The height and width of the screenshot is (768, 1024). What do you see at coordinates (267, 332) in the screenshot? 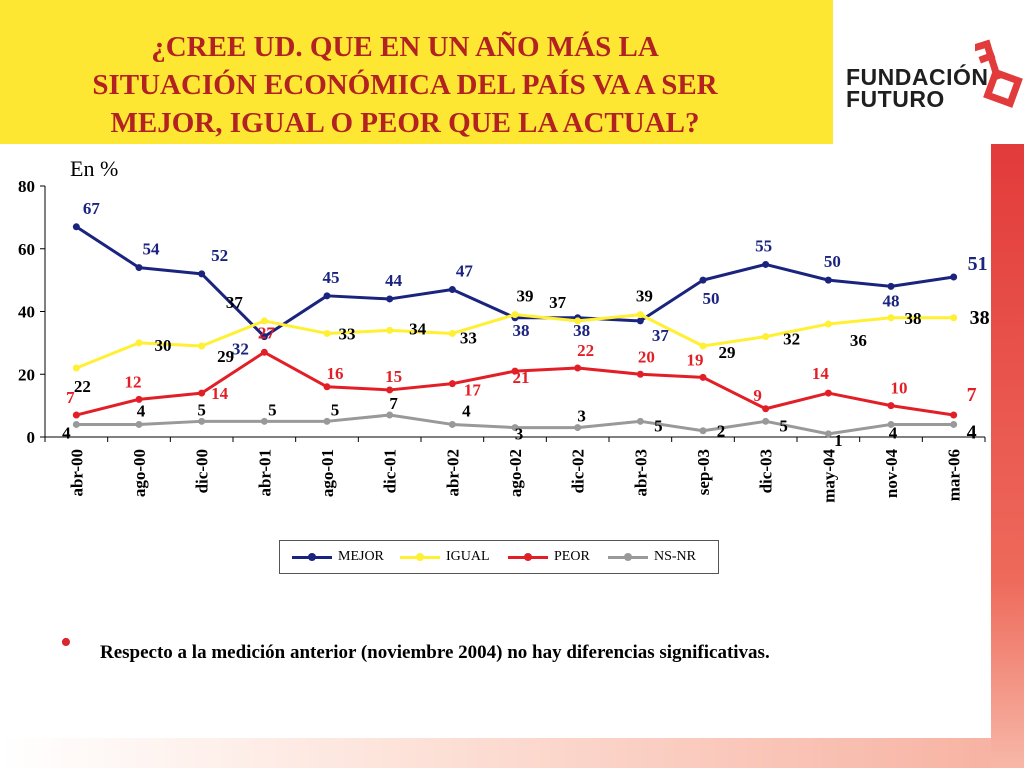
I see `data-label-peor: 27` at bounding box center [267, 332].